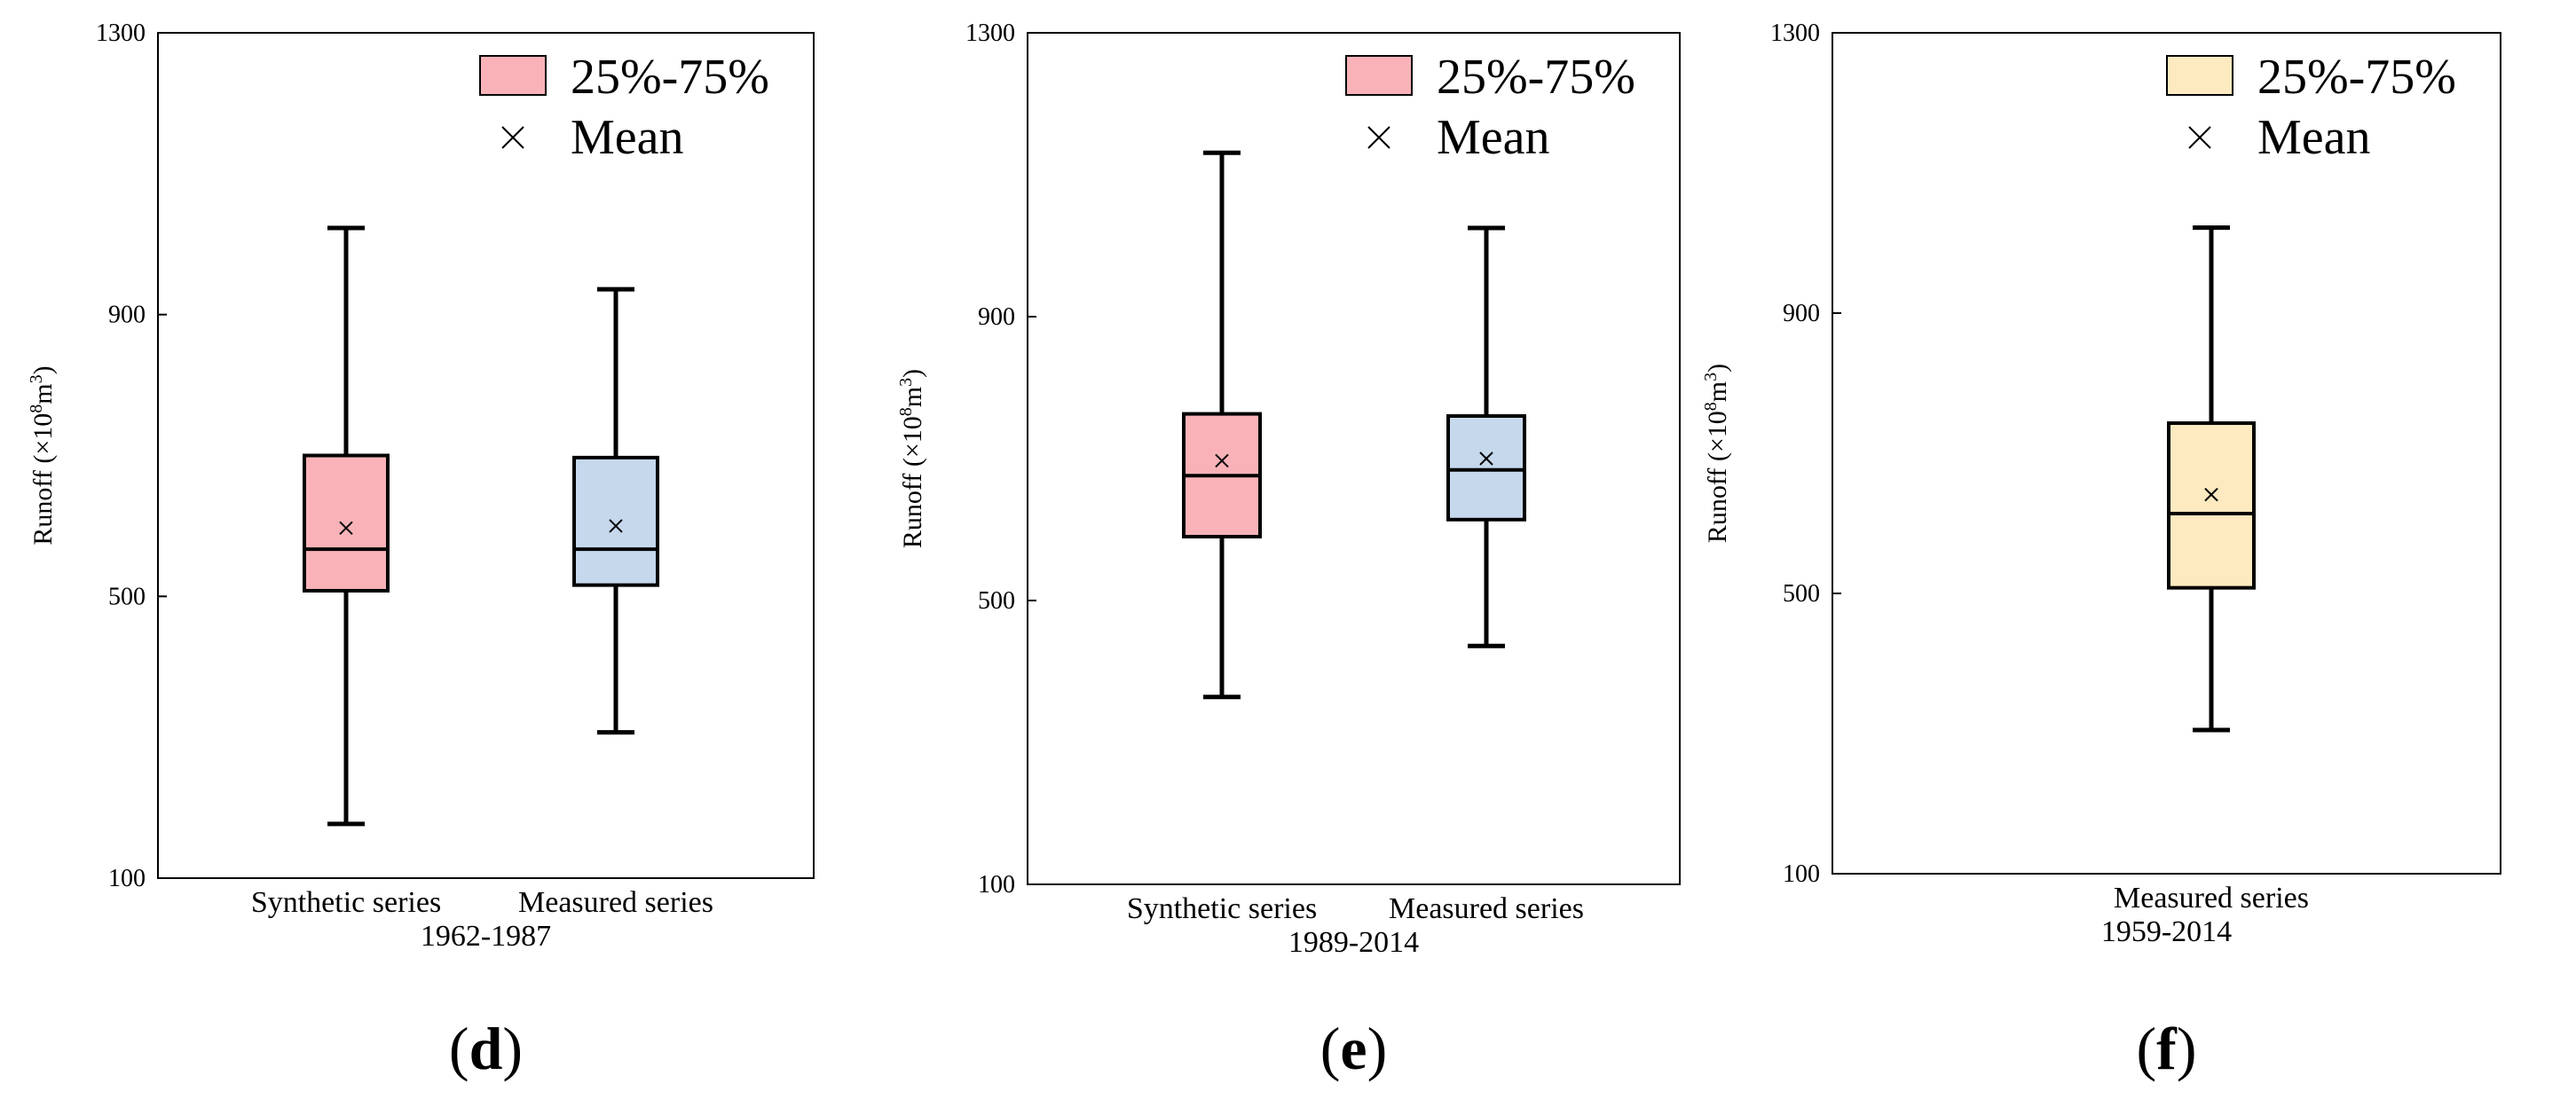 This screenshot has height=1107, width=2576. What do you see at coordinates (1354, 942) in the screenshot?
I see `period-label: 1989-2014` at bounding box center [1354, 942].